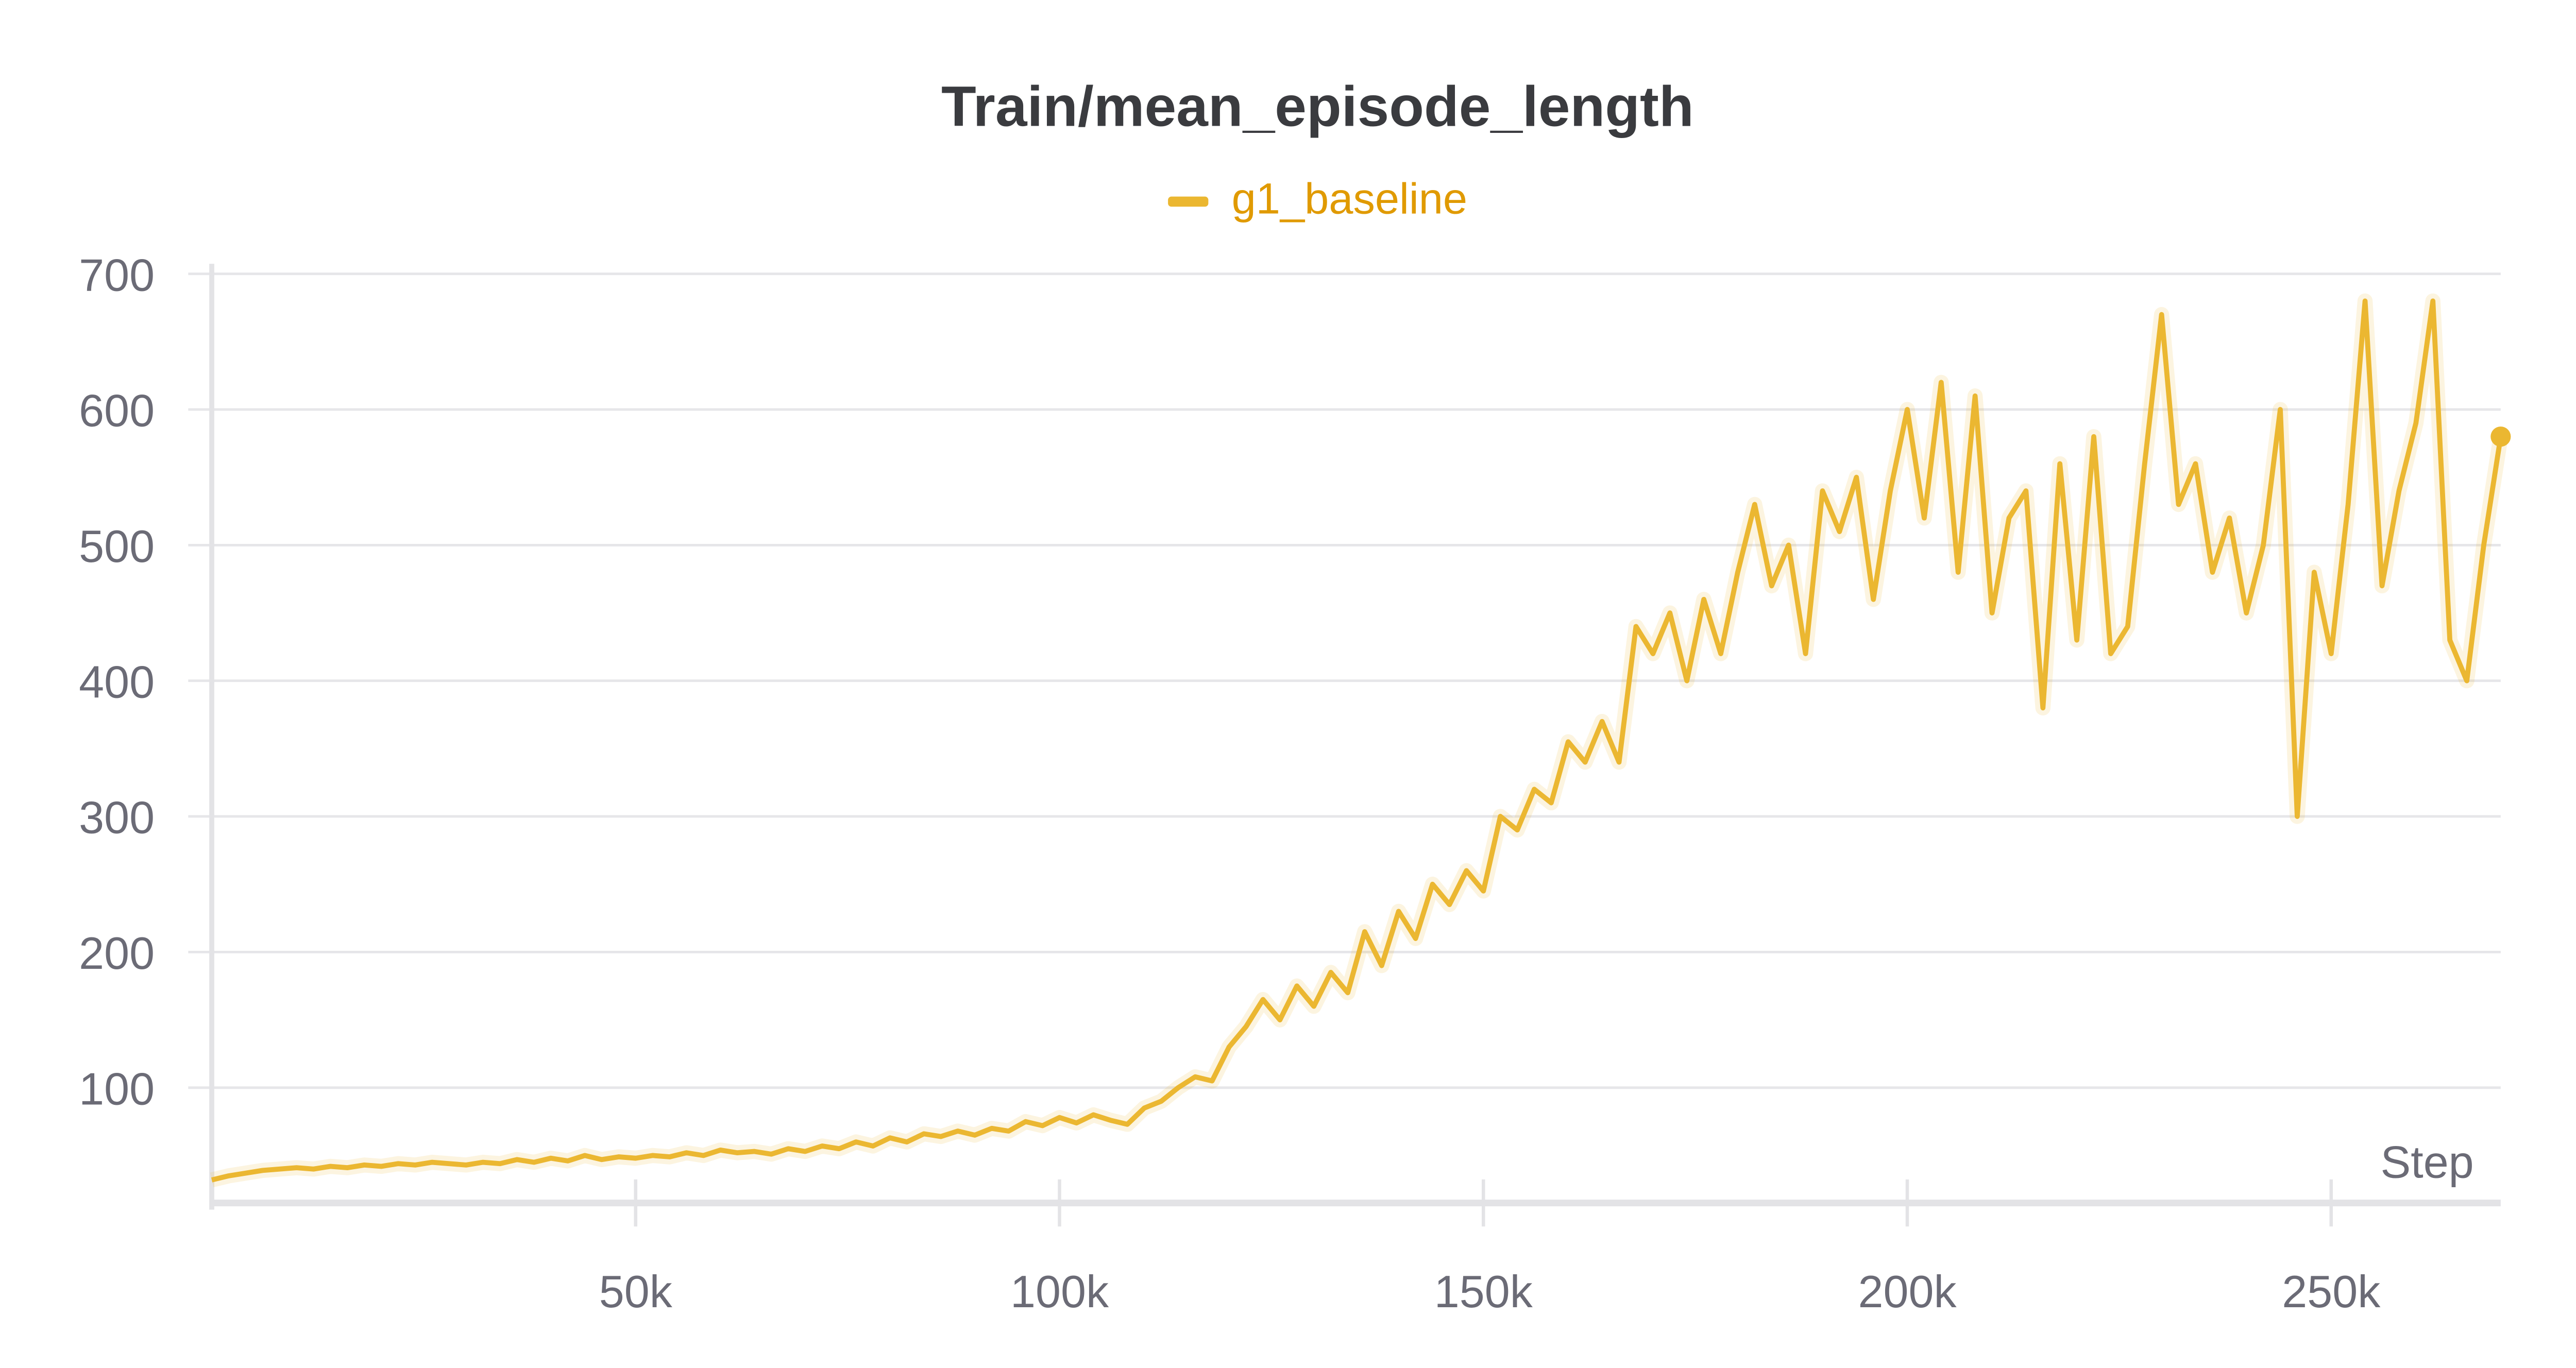 The width and height of the screenshot is (2576, 1368). Describe the element at coordinates (117, 953) in the screenshot. I see `y-tick-label: 200` at that location.